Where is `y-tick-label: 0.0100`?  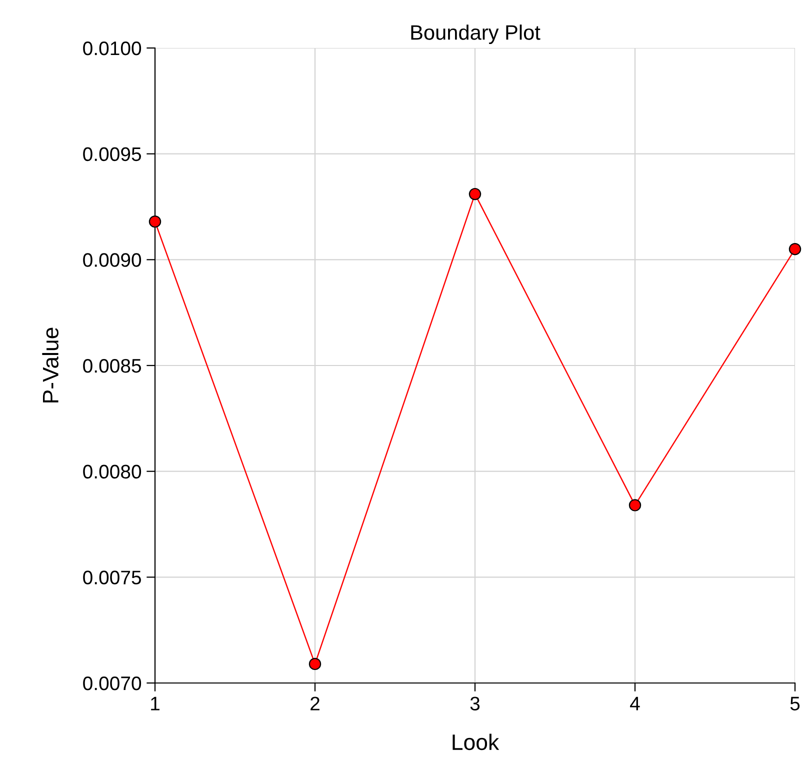 y-tick-label: 0.0100 is located at coordinates (112, 48).